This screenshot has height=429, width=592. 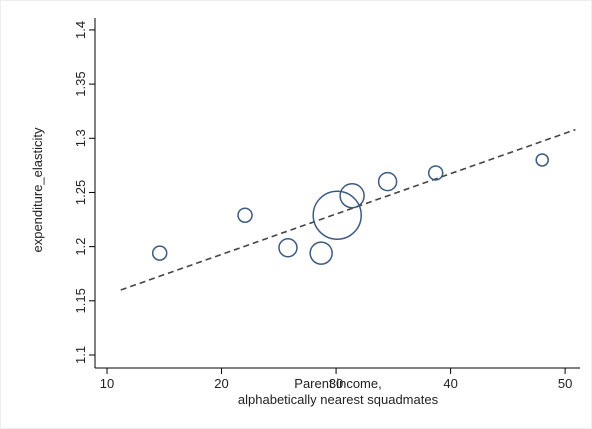 What do you see at coordinates (107, 383) in the screenshot?
I see `x-tick-label: 10` at bounding box center [107, 383].